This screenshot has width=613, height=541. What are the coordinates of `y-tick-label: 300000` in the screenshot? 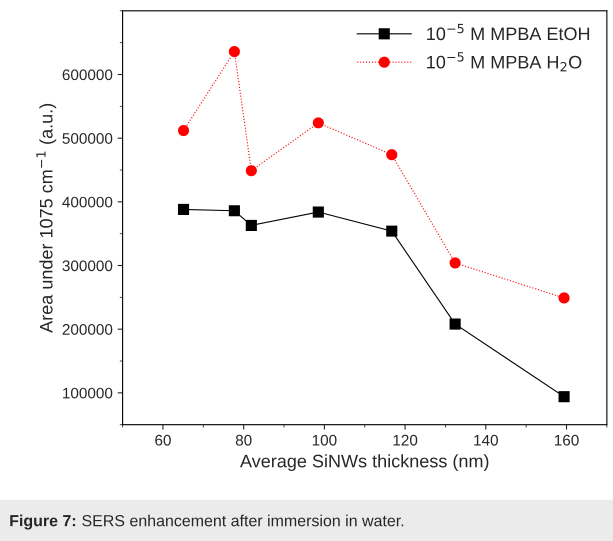 It's located at (87, 266).